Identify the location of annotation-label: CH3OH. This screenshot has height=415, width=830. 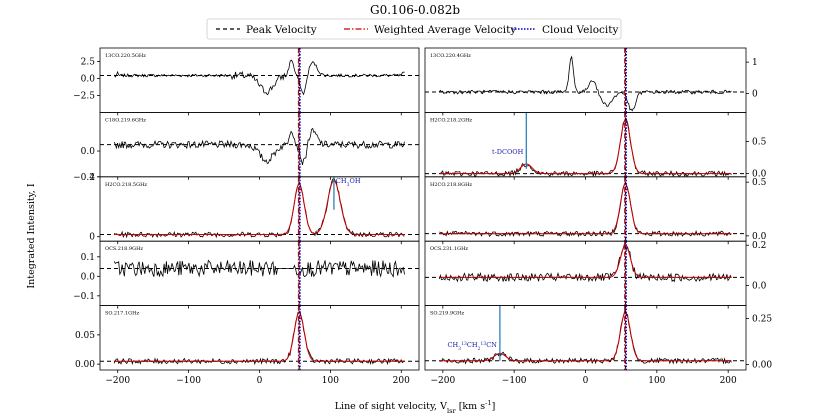
(348, 182).